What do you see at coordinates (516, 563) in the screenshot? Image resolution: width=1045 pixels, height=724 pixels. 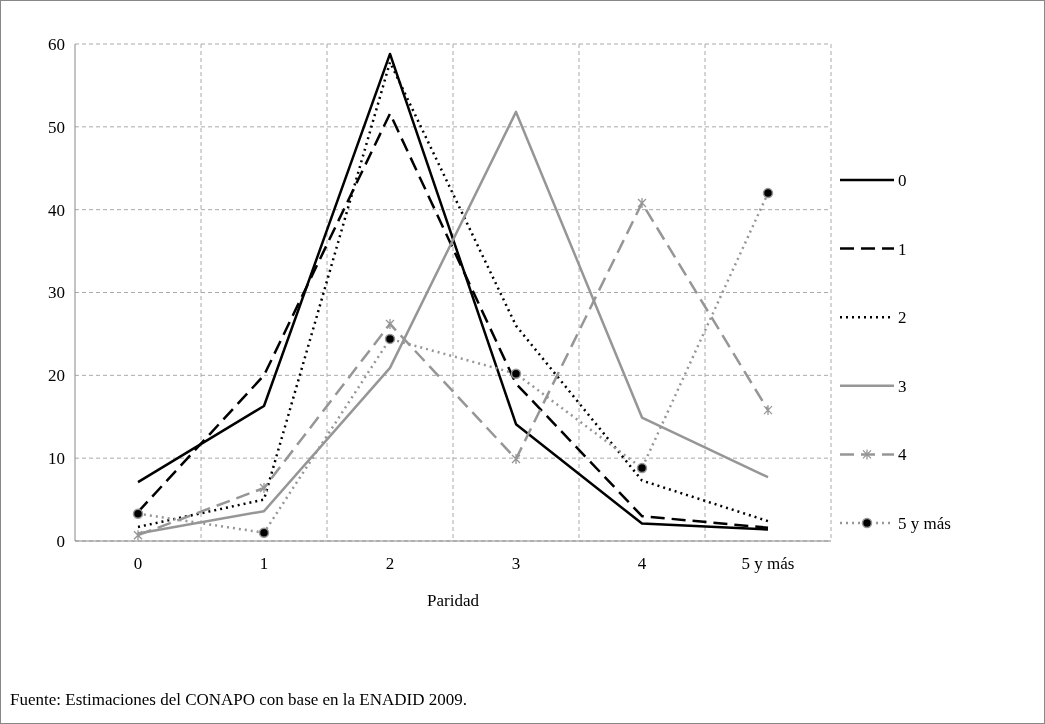 I see `x-tick-label: 3` at bounding box center [516, 563].